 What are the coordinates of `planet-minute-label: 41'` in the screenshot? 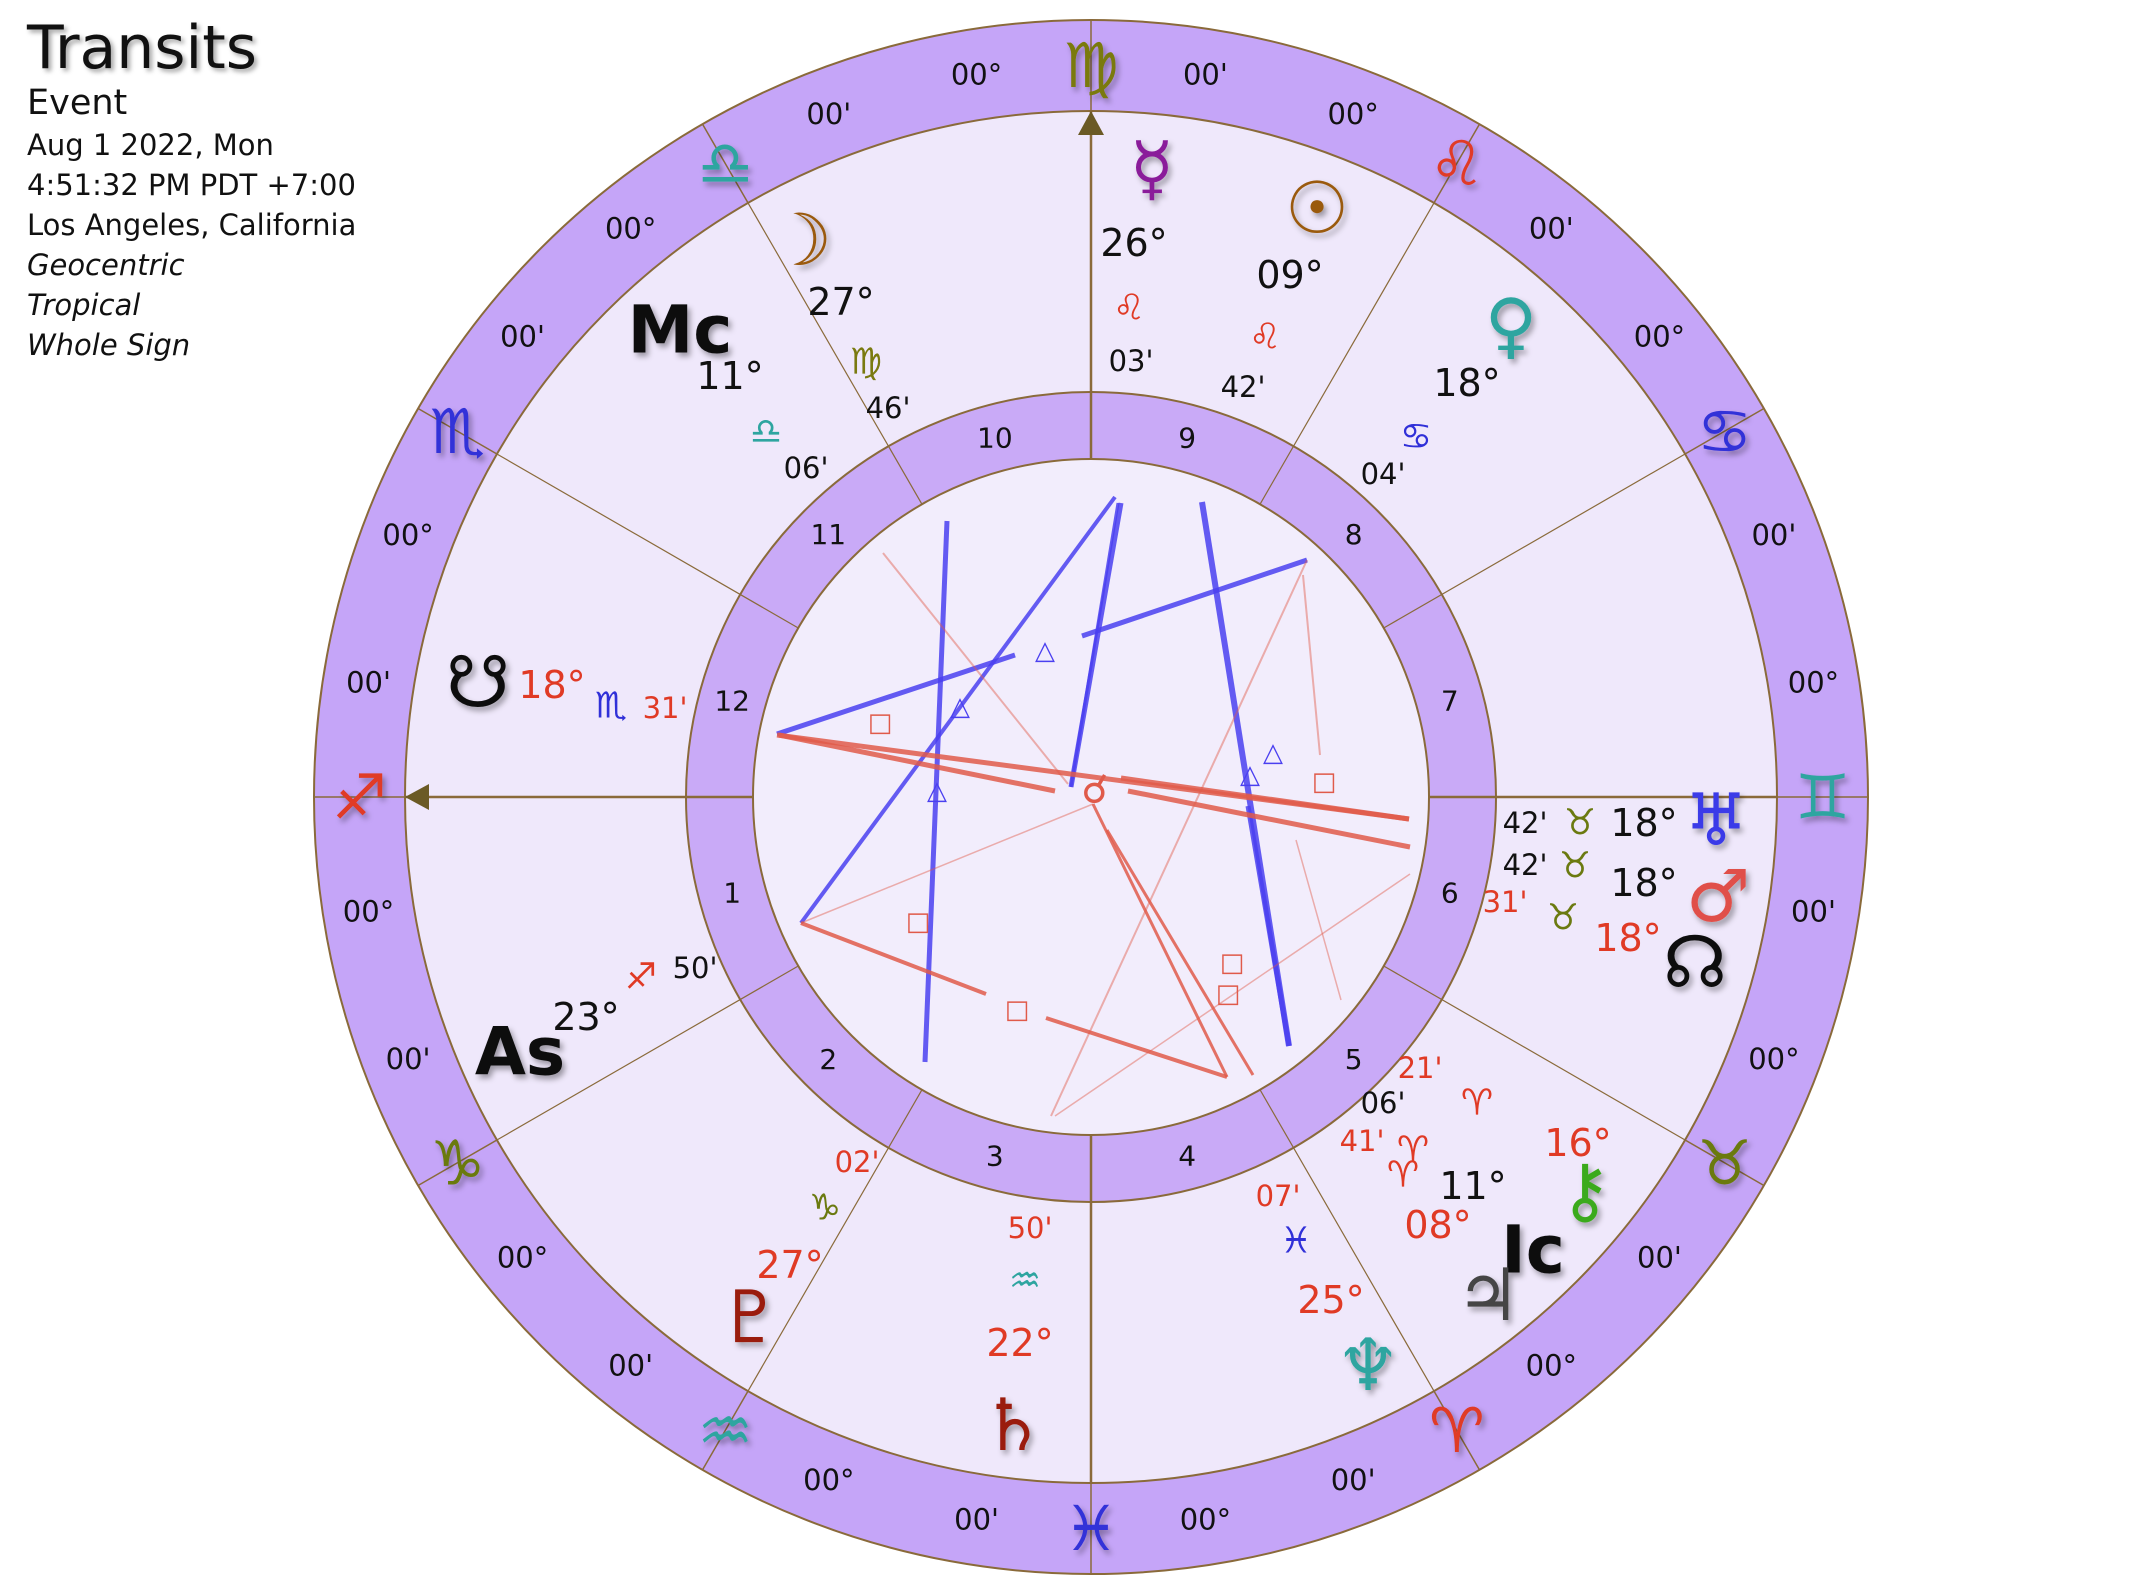 It's located at (1362, 1141).